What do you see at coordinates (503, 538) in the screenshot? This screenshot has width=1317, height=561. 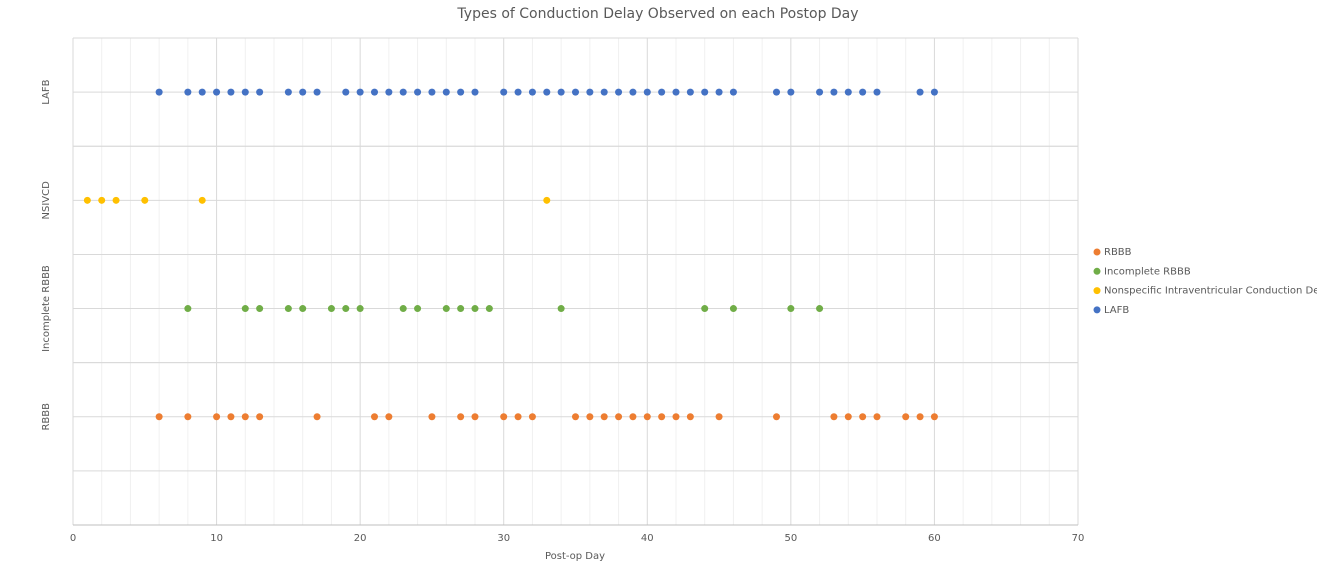 I see `x-tick-label: 30` at bounding box center [503, 538].